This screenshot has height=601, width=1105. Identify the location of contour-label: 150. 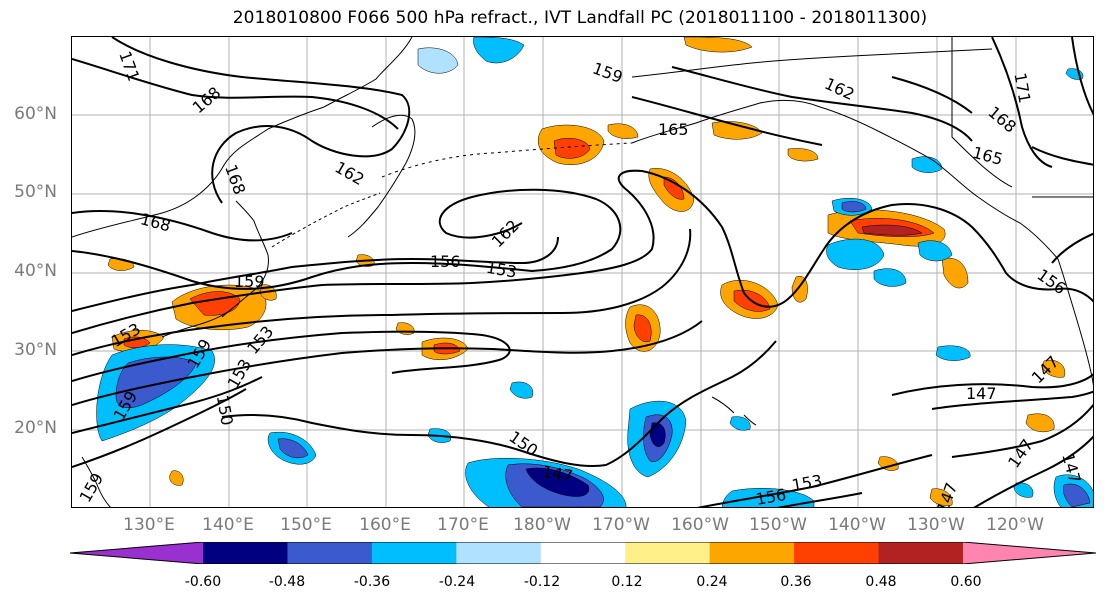
(225, 410).